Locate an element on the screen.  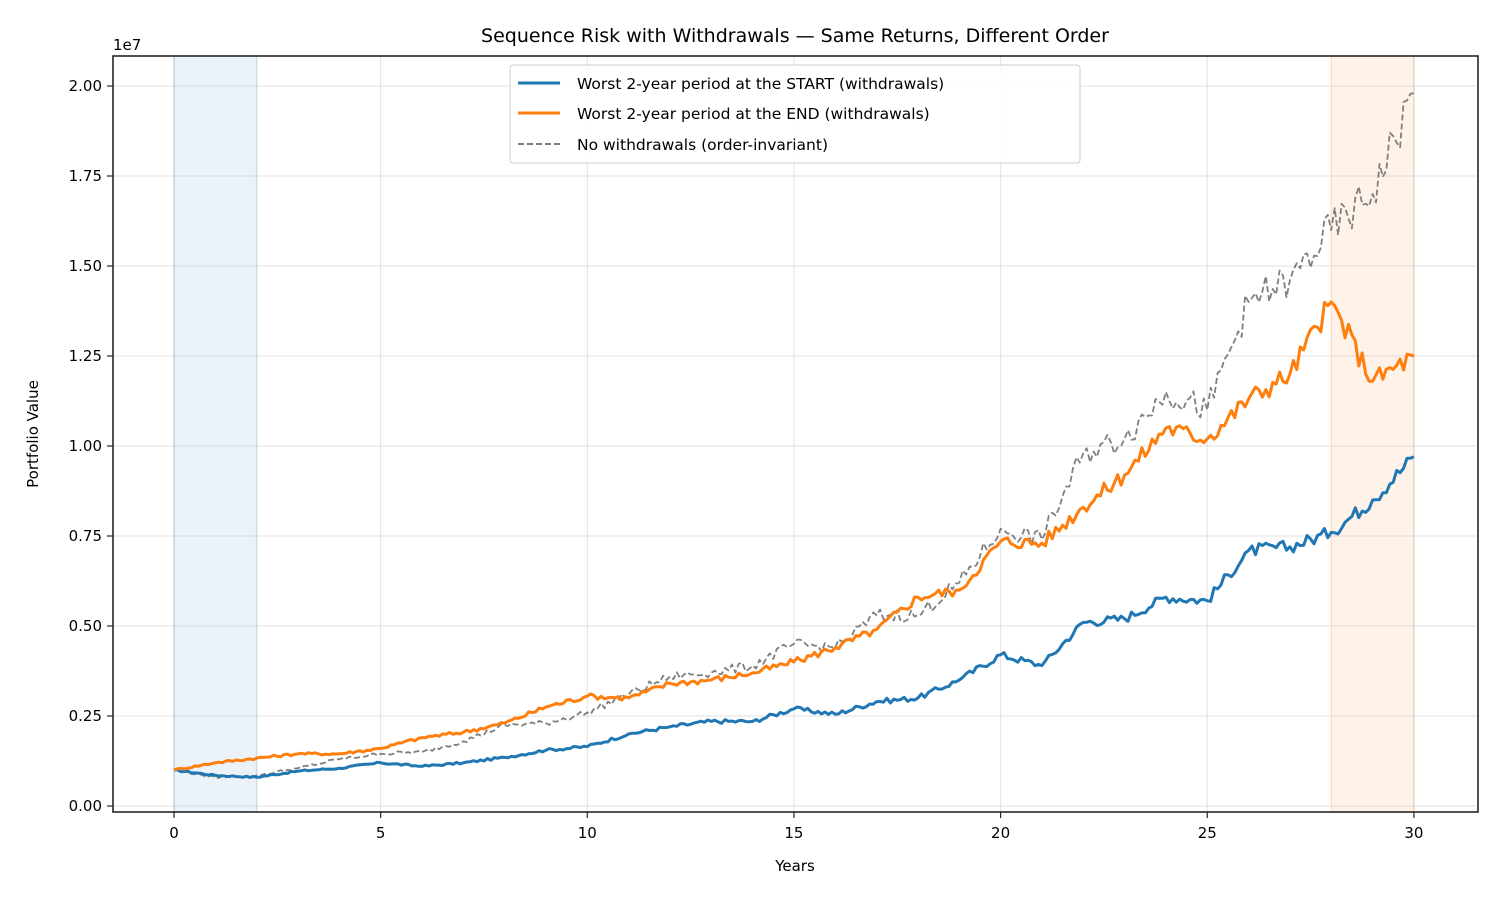
x-tick-label: 30 is located at coordinates (1413, 833).